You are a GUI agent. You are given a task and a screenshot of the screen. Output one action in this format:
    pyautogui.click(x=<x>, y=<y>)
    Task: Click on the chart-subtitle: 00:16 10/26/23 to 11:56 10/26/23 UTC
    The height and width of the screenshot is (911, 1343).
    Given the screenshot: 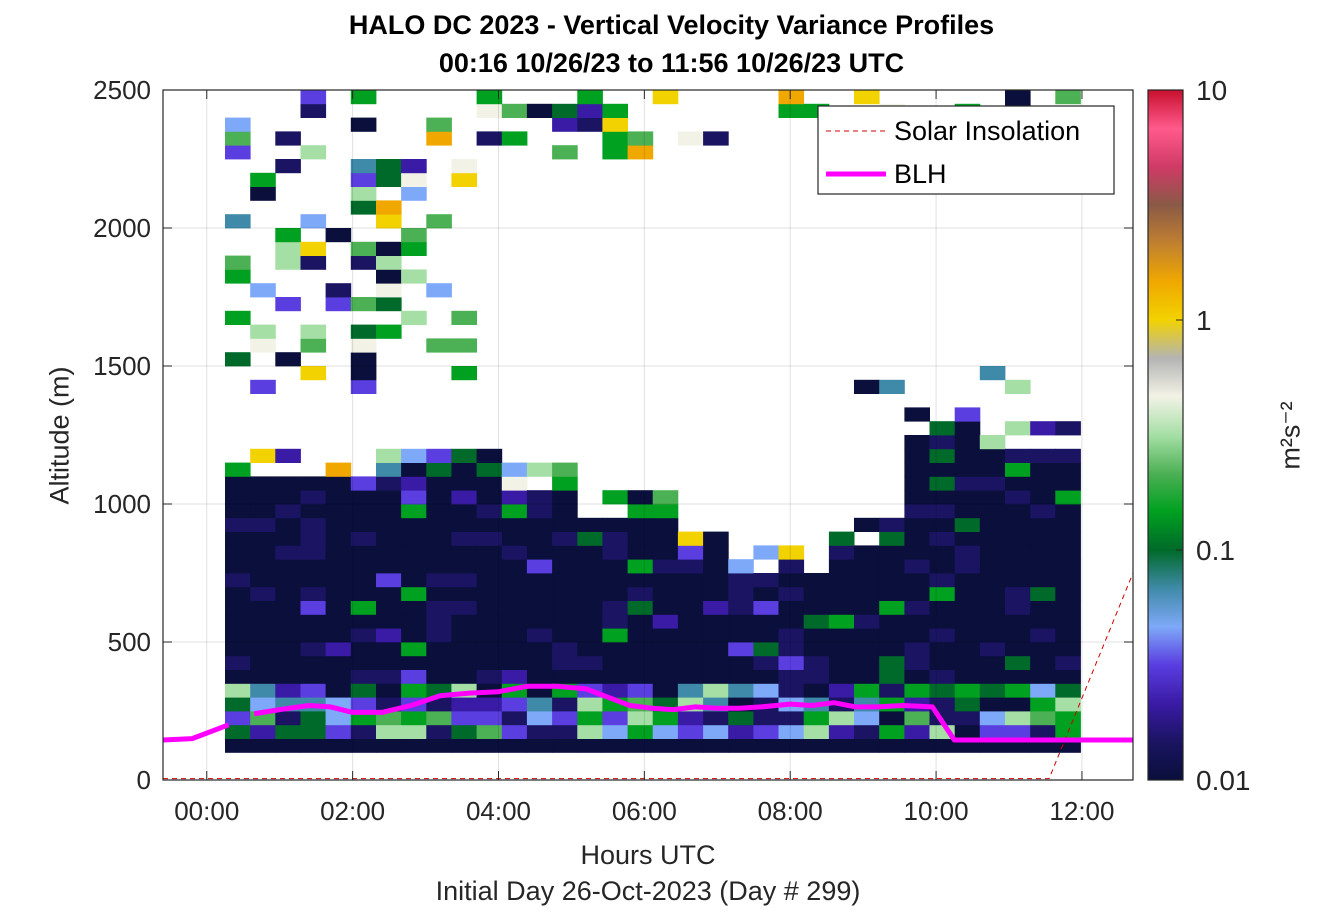 What is the action you would take?
    pyautogui.click(x=671, y=63)
    